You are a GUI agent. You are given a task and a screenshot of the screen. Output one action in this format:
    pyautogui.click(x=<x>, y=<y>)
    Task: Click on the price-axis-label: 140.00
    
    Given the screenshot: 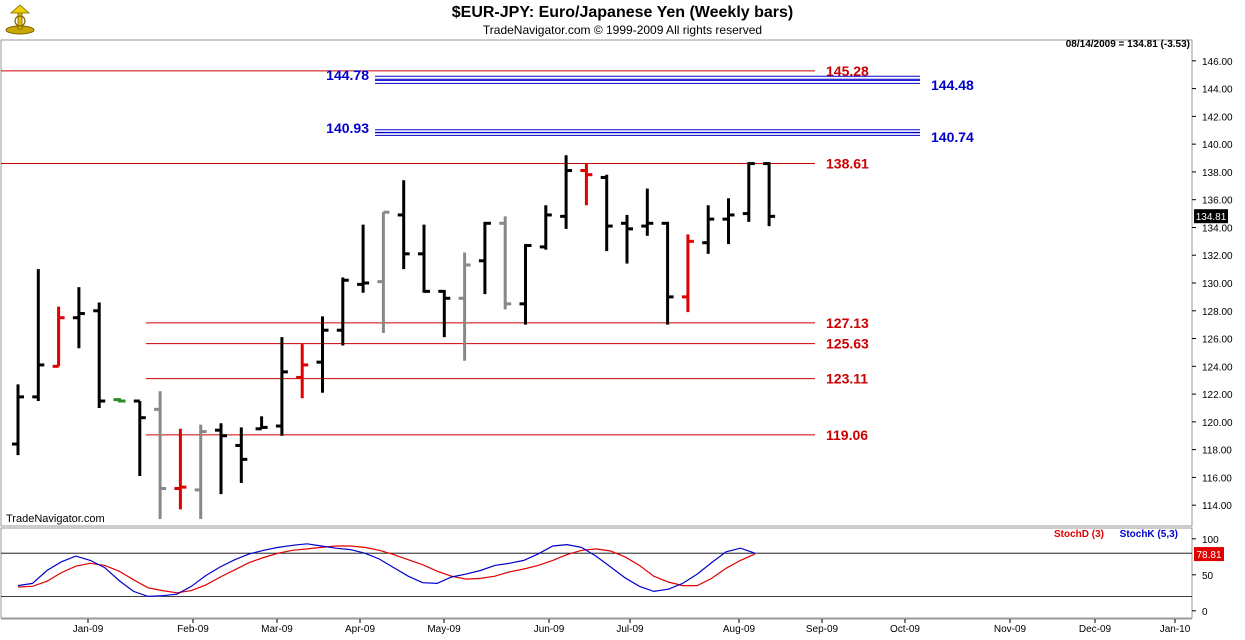 What is the action you would take?
    pyautogui.click(x=1217, y=145)
    